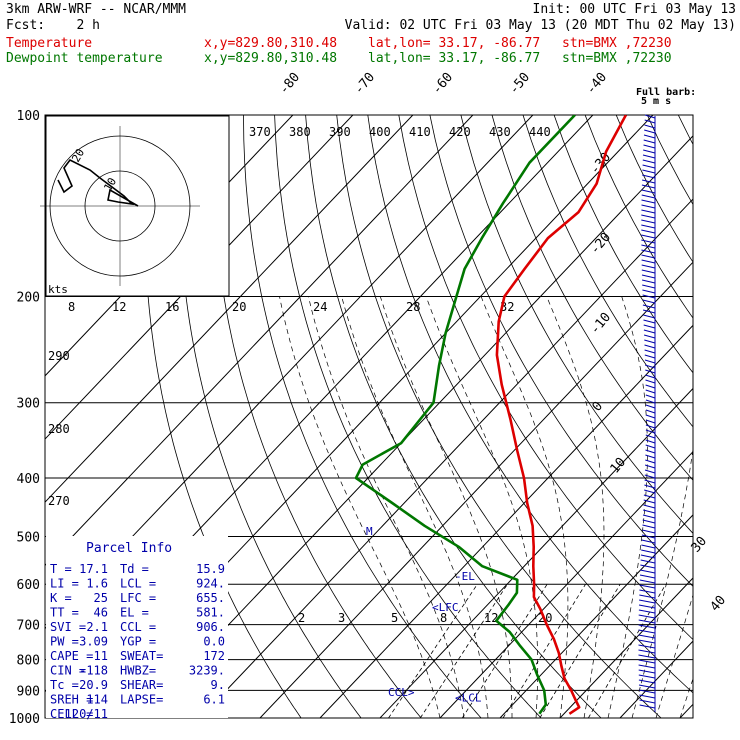 The width and height of the screenshot is (740, 740). What do you see at coordinates (93, 569) in the screenshot?
I see `parcel-info-value: 17.1` at bounding box center [93, 569].